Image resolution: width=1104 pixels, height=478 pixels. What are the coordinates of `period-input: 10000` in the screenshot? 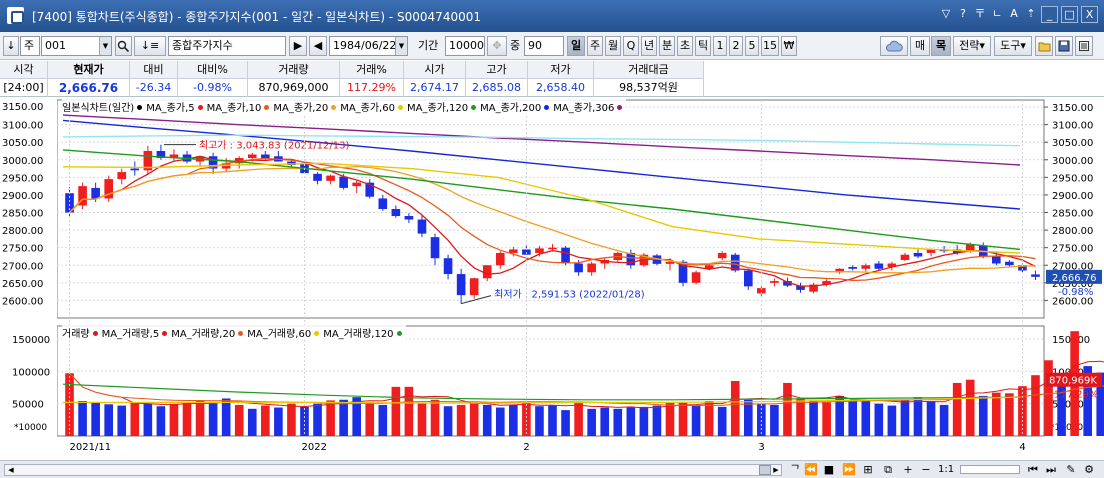 It's located at (465, 46).